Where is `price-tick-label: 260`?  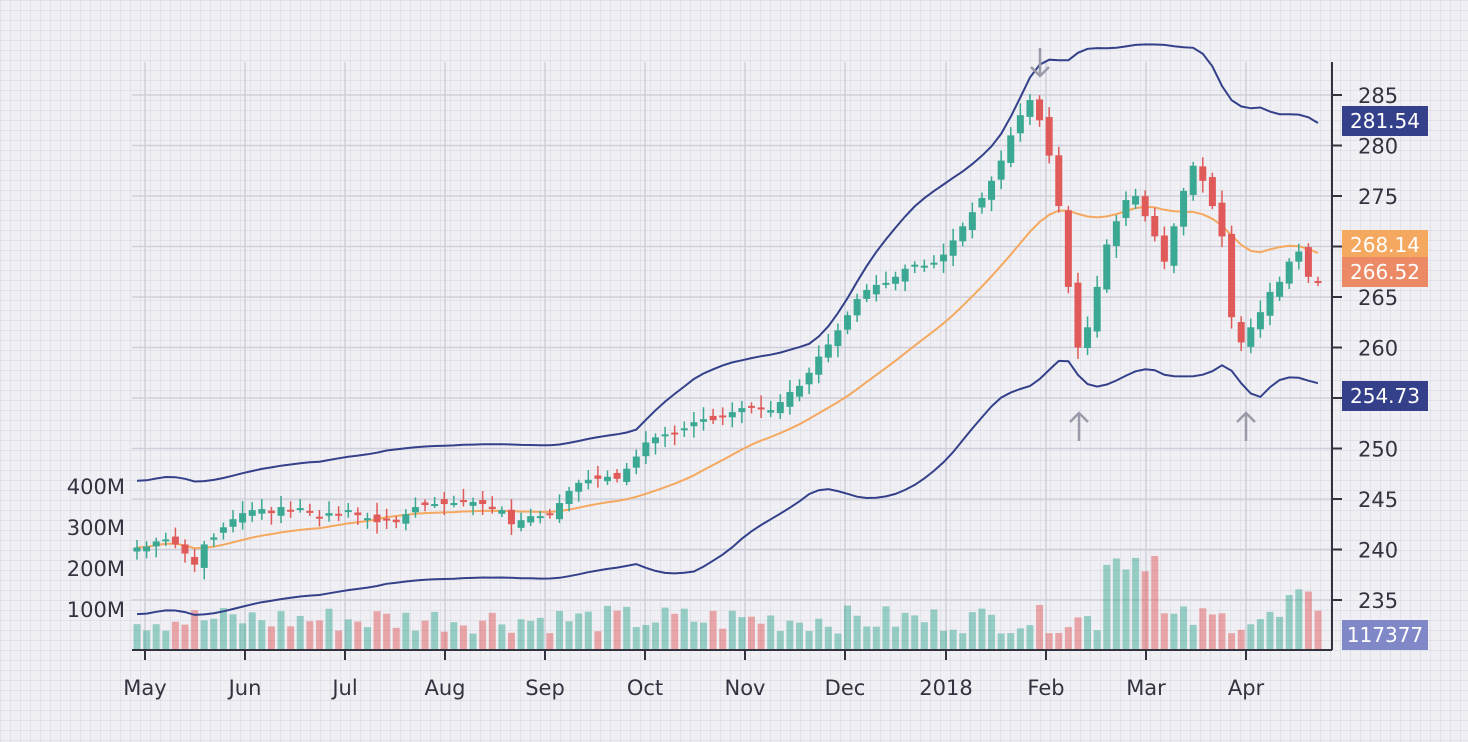 price-tick-label: 260 is located at coordinates (1378, 349).